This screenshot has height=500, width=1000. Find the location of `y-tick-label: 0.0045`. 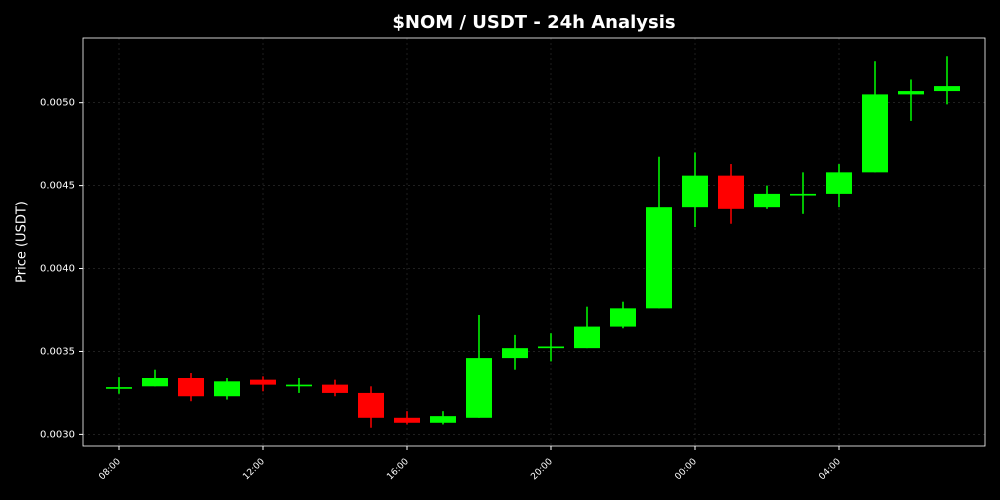

y-tick-label: 0.0045 is located at coordinates (57, 186).